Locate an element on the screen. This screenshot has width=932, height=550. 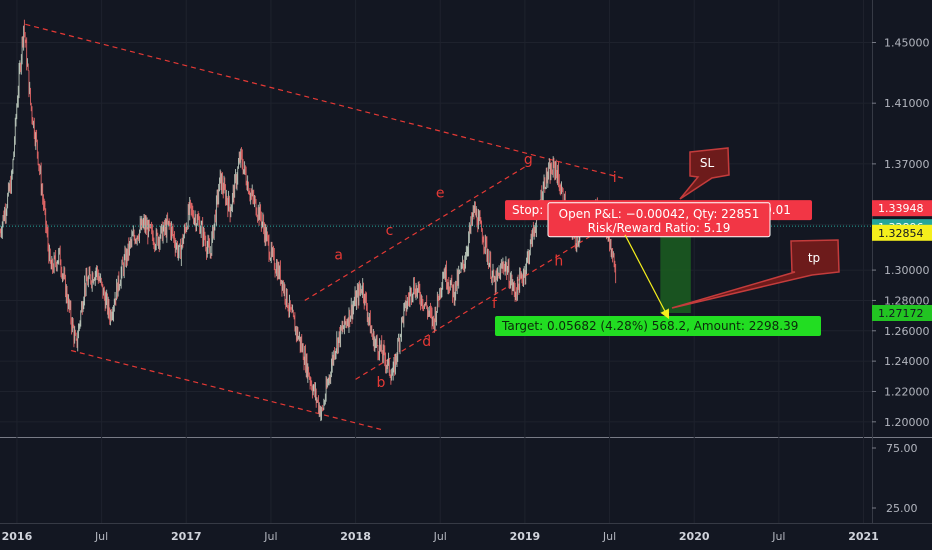
price-tag-label: 1.27172 is located at coordinates (901, 313).